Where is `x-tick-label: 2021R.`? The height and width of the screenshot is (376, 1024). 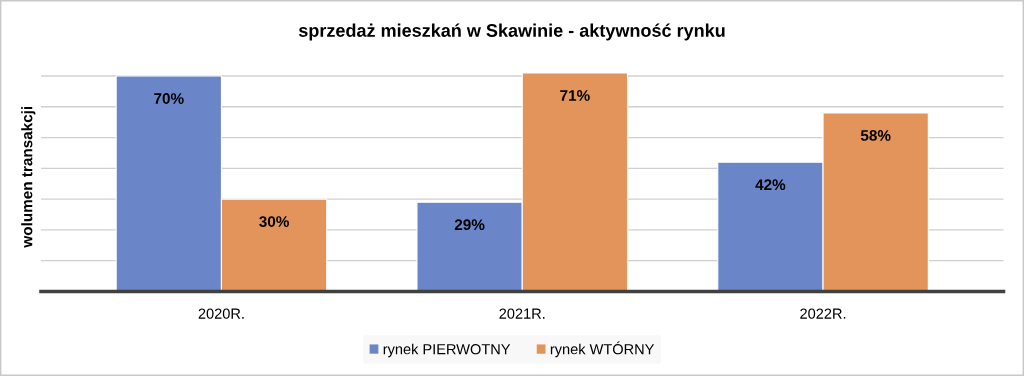
x-tick-label: 2021R. is located at coordinates (522, 313).